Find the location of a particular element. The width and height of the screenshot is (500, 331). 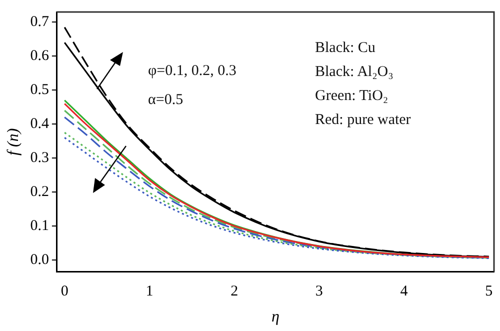

x-tick-label: 0 is located at coordinates (64, 292).